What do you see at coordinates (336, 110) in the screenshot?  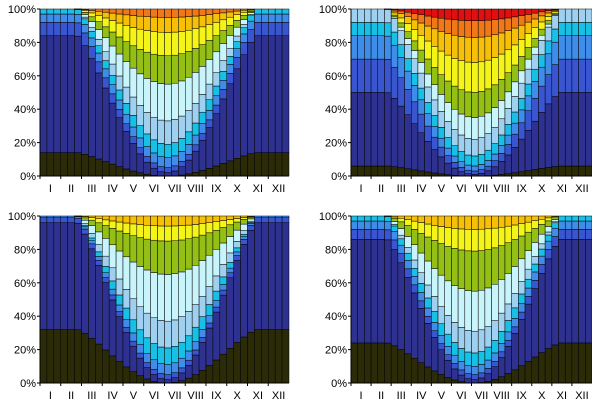 I see `y-tick-label: 40%` at bounding box center [336, 110].